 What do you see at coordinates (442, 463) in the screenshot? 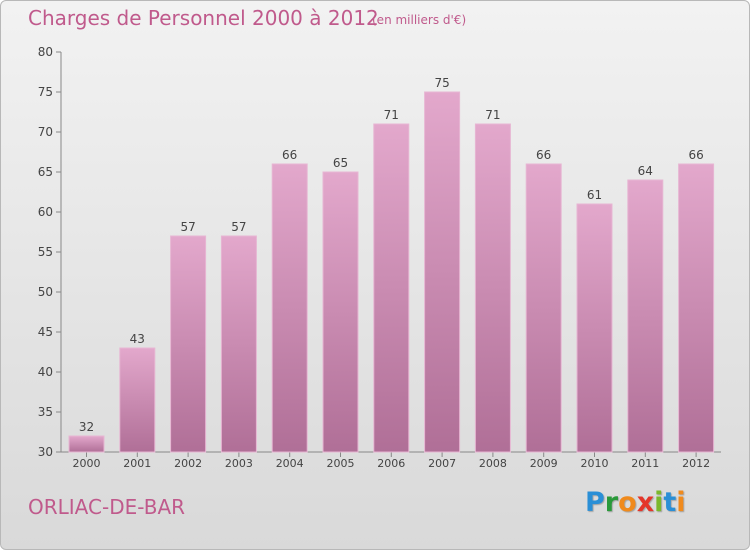
I see `x-tick-label: 2007` at bounding box center [442, 463].